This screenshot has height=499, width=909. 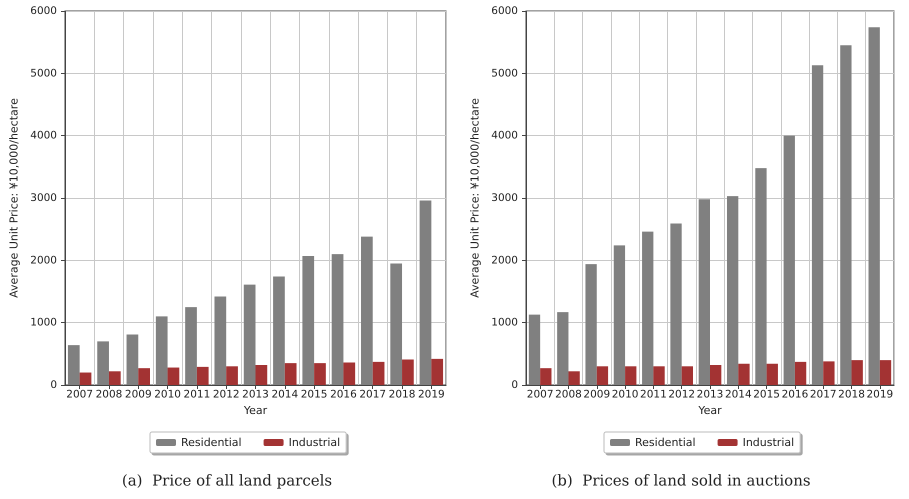 What do you see at coordinates (681, 481) in the screenshot?
I see `text: (b) Prices of land sold in auctions` at bounding box center [681, 481].